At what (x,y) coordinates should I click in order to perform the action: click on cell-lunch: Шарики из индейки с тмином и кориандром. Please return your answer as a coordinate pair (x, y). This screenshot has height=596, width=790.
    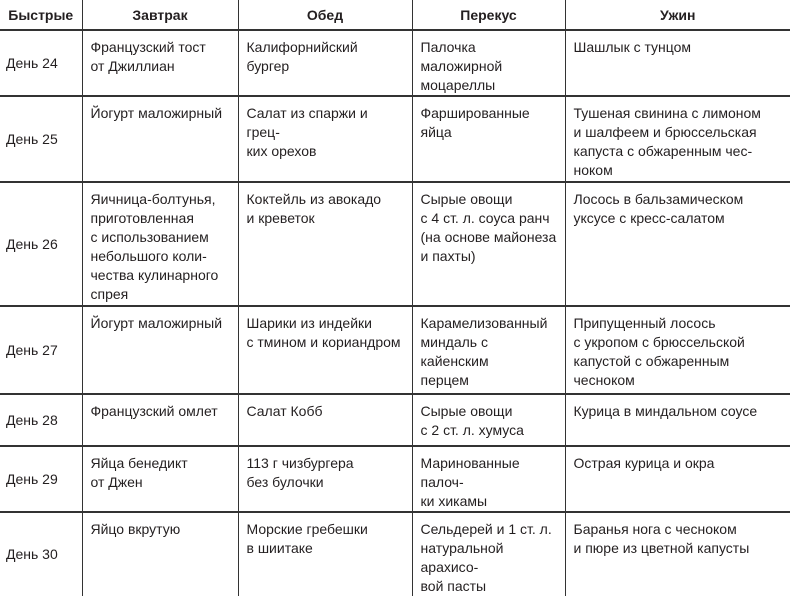
    Looking at the image, I should click on (324, 350).